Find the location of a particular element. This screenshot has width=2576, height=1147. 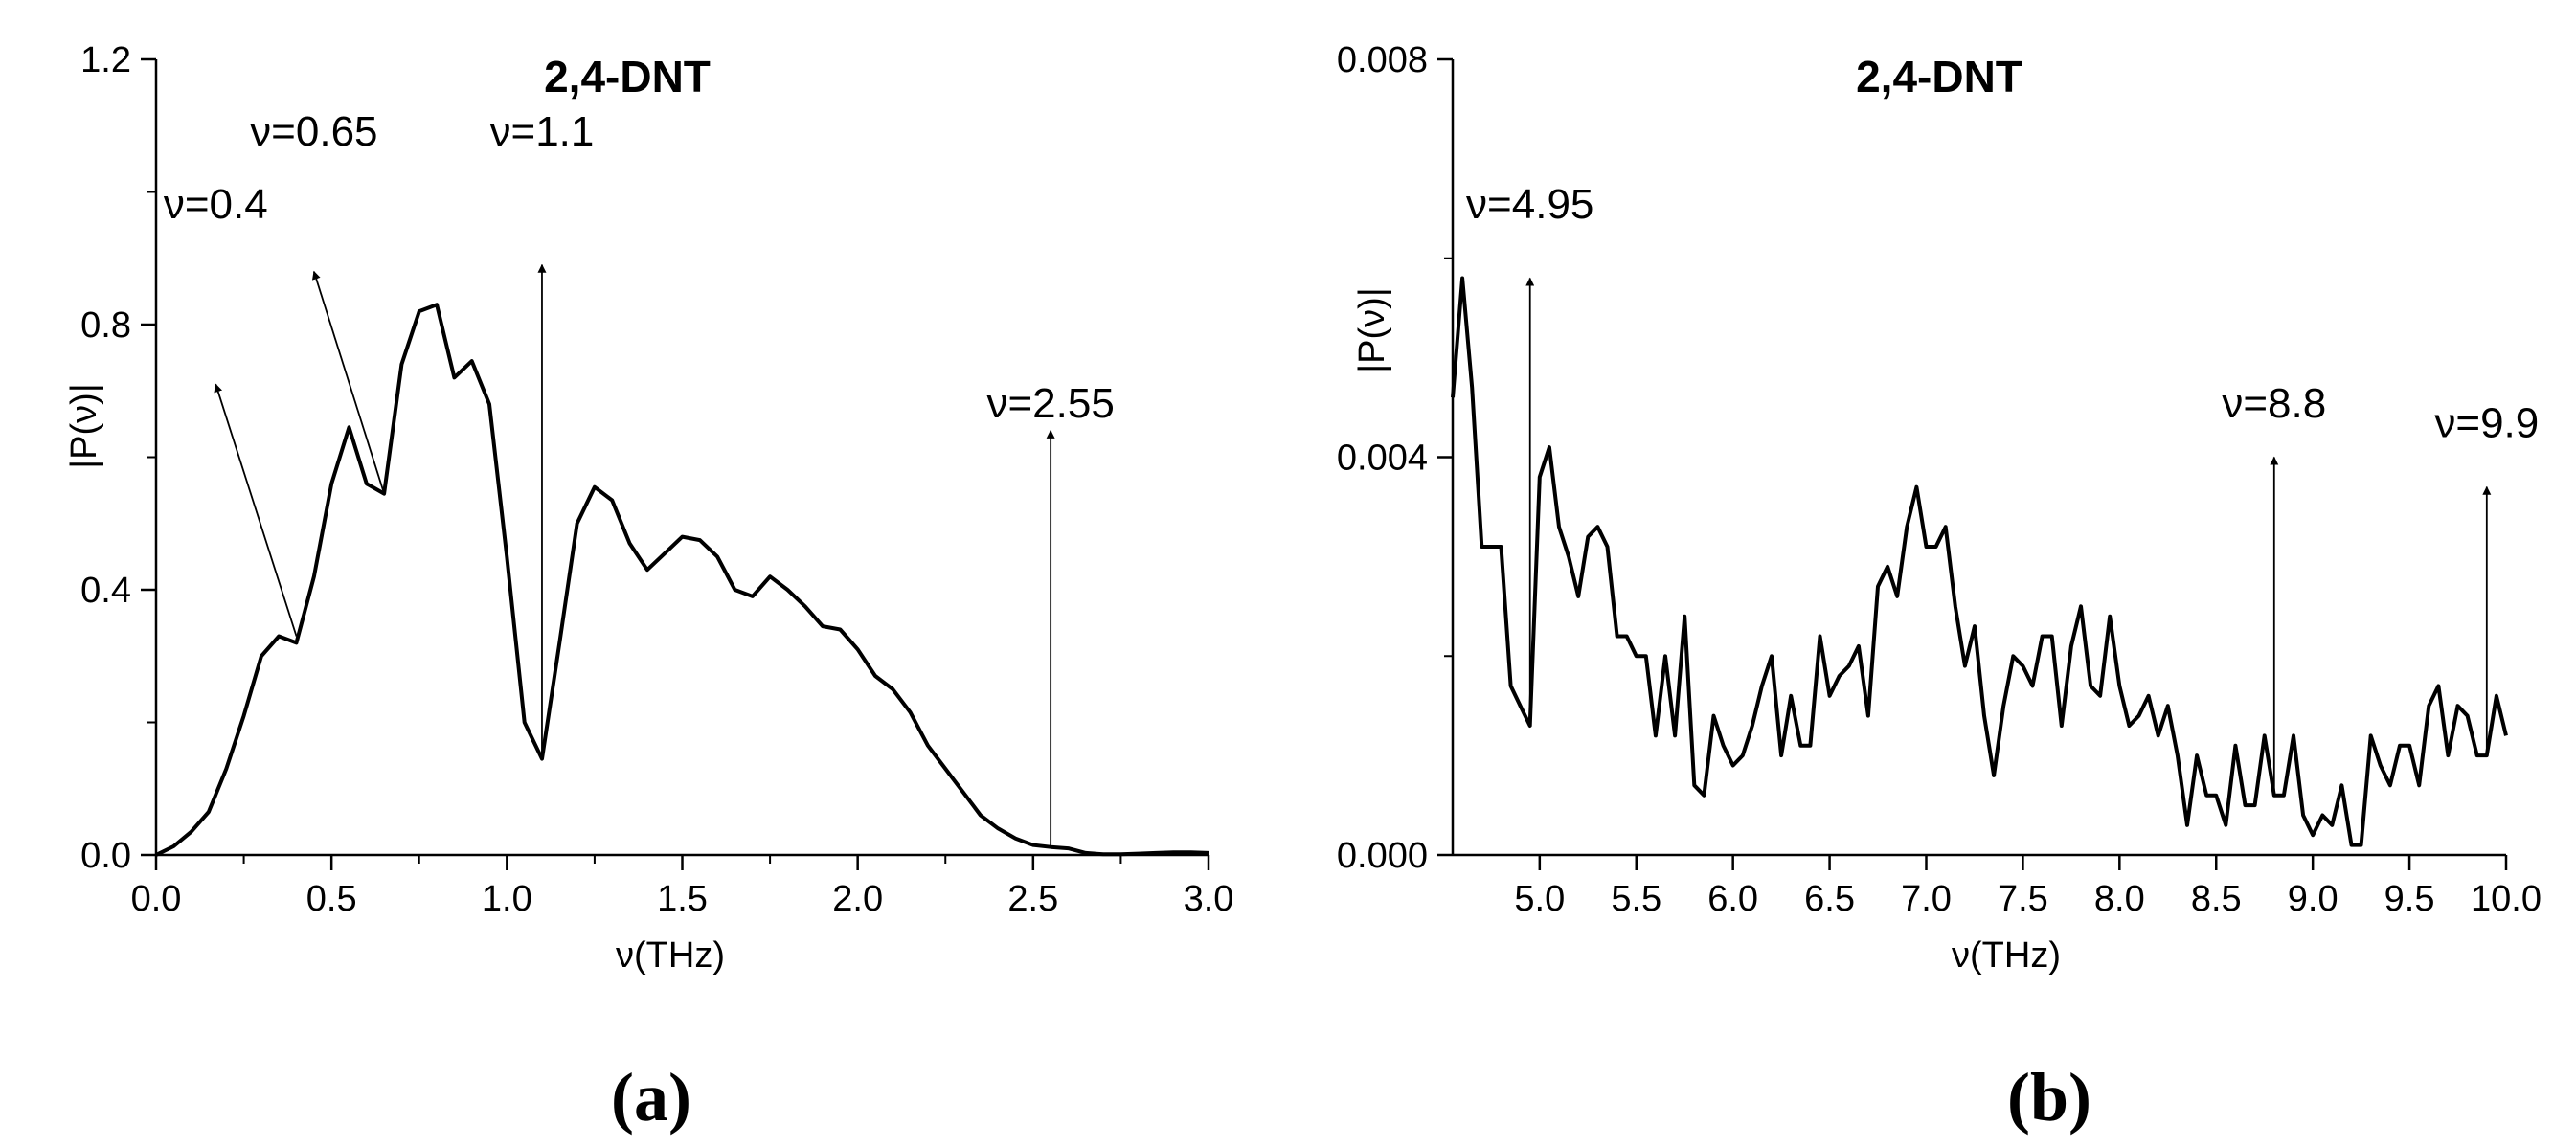

y-tick-label: 1.2 is located at coordinates (105, 60).